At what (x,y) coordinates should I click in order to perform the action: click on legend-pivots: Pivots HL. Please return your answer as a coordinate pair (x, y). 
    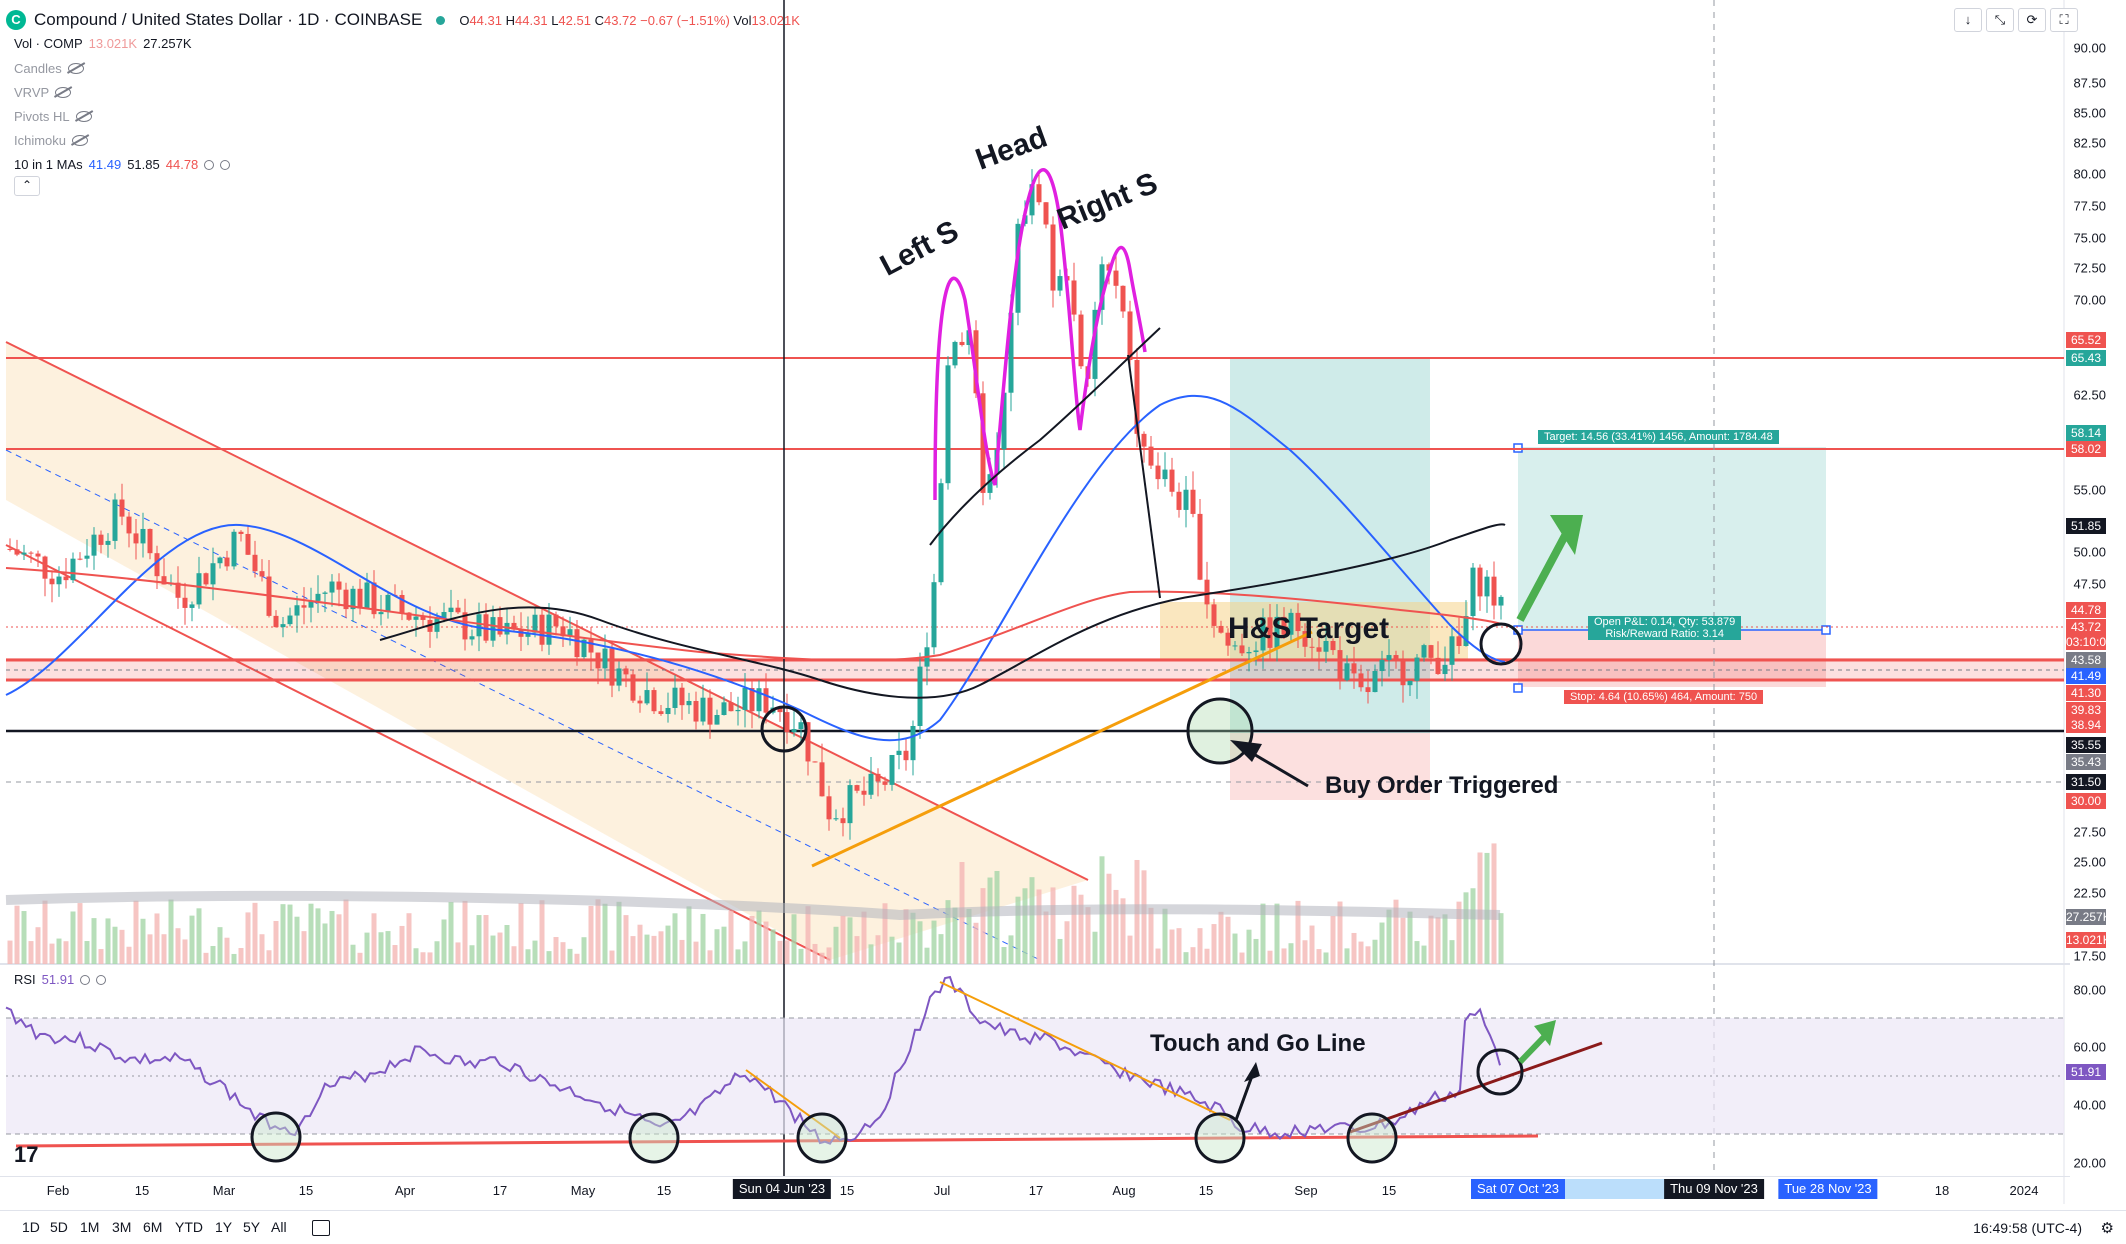
    Looking at the image, I should click on (53, 116).